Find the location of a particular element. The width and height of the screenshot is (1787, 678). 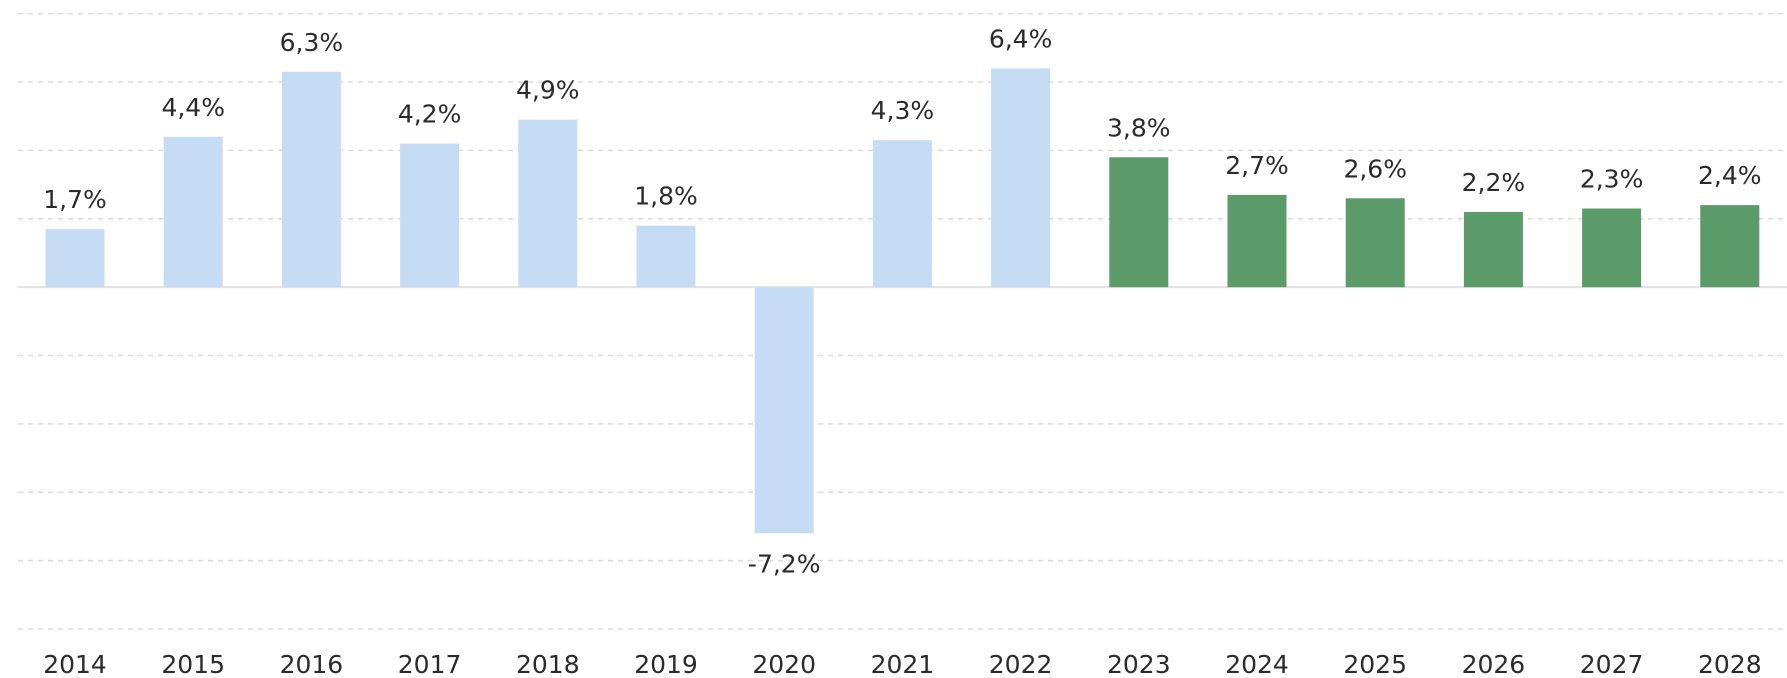

x-tick-label: 2020 is located at coordinates (784, 664).